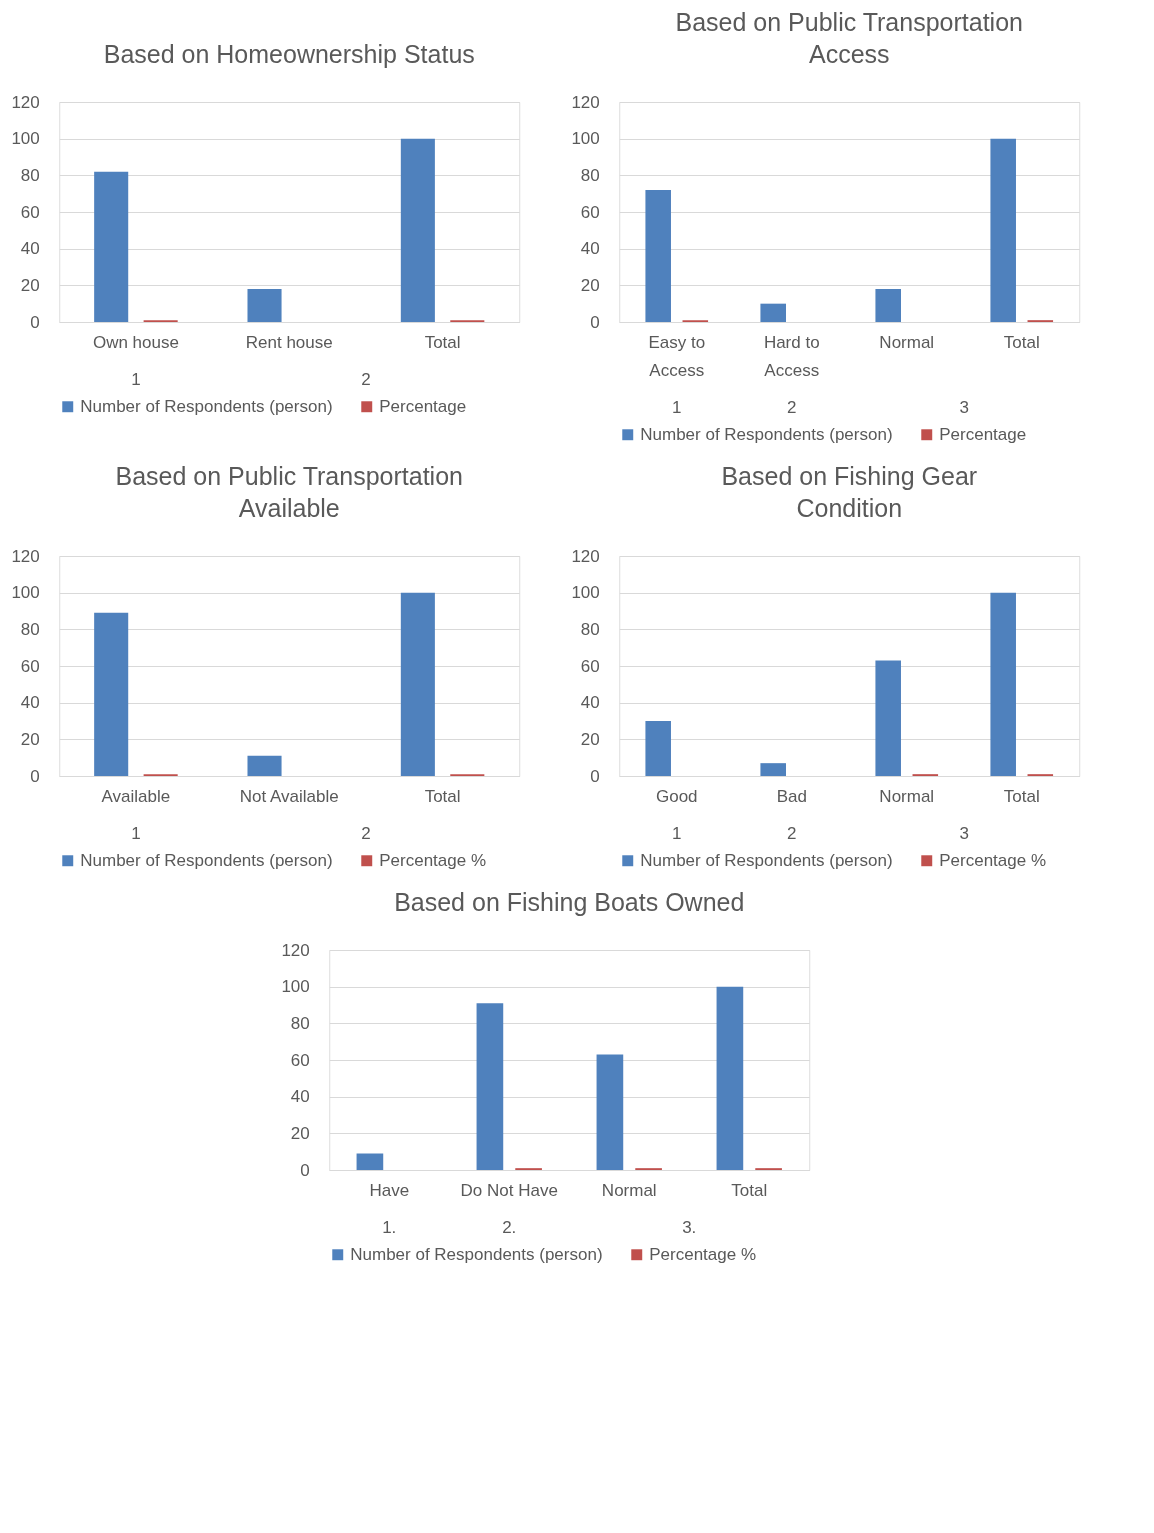  Describe the element at coordinates (389, 1227) in the screenshot. I see `text: 1.` at that location.